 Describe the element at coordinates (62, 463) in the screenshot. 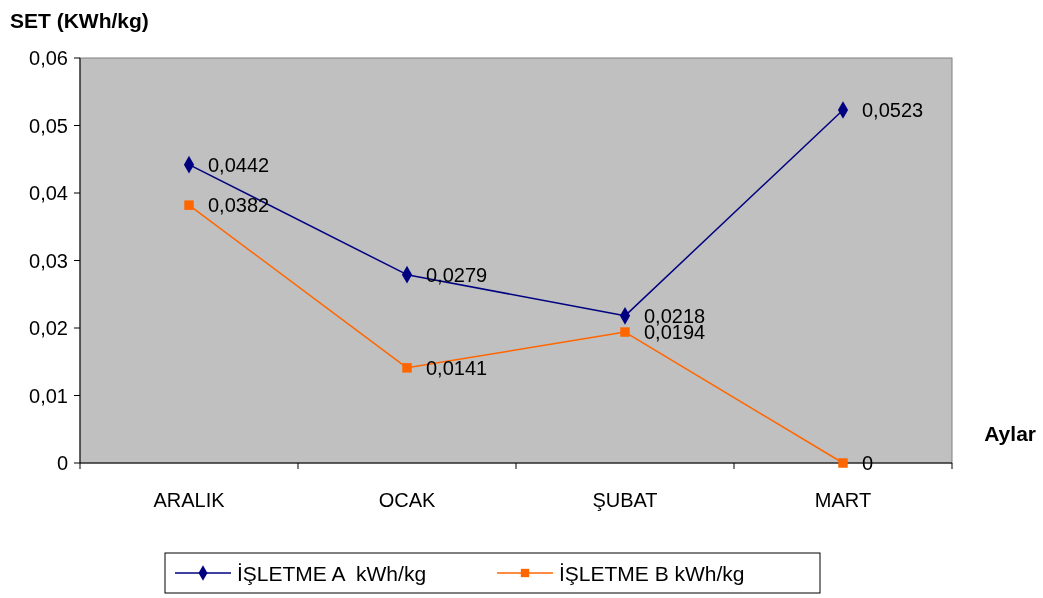

I see `y-tick-label: 0` at that location.